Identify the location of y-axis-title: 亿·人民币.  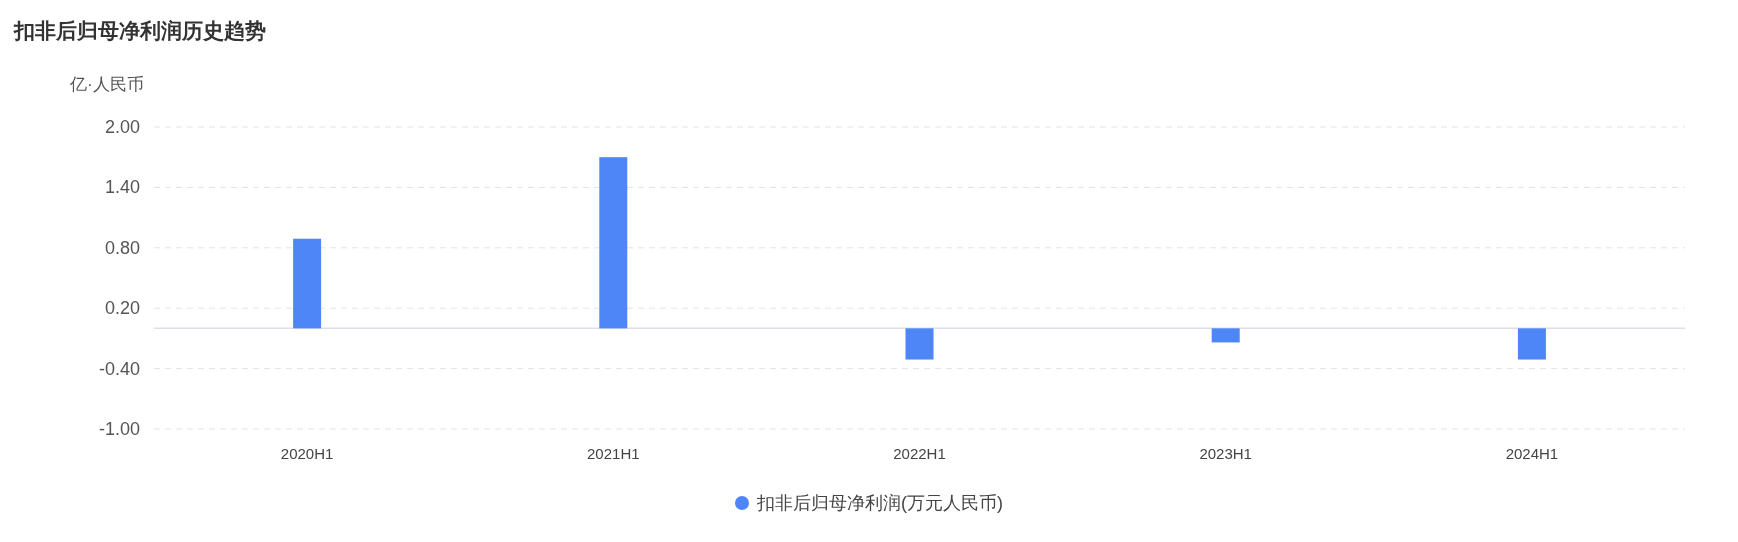
(106, 84).